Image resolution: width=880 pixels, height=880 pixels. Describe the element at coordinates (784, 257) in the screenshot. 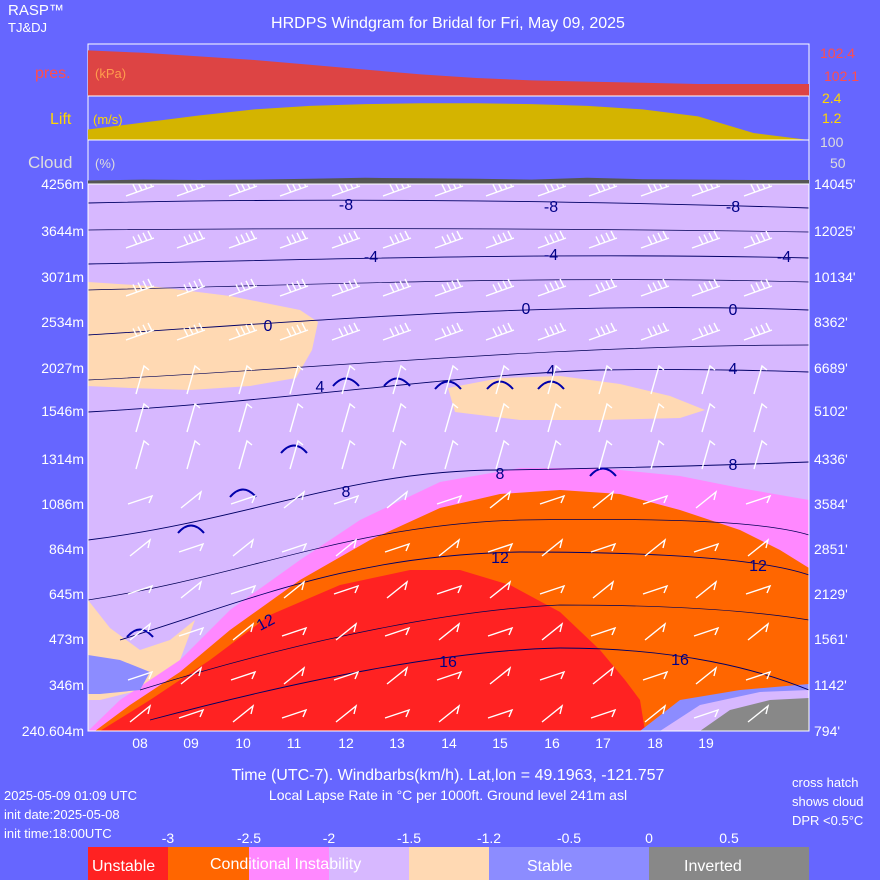

I see `isotherm-label: -4` at that location.